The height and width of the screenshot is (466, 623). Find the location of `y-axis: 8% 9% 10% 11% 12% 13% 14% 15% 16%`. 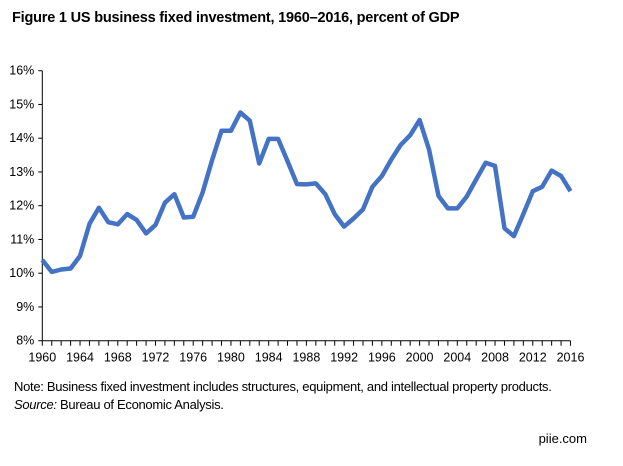

y-axis: 8% 9% 10% 11% 12% 13% 14% 15% 16% is located at coordinates (26, 206).